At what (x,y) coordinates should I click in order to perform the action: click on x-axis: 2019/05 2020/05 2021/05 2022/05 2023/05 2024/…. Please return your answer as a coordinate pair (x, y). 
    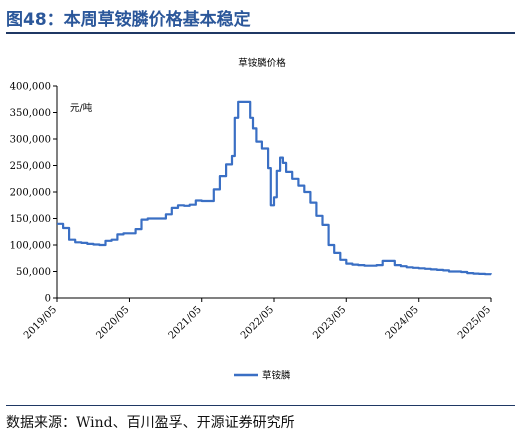
    Looking at the image, I should click on (257, 319).